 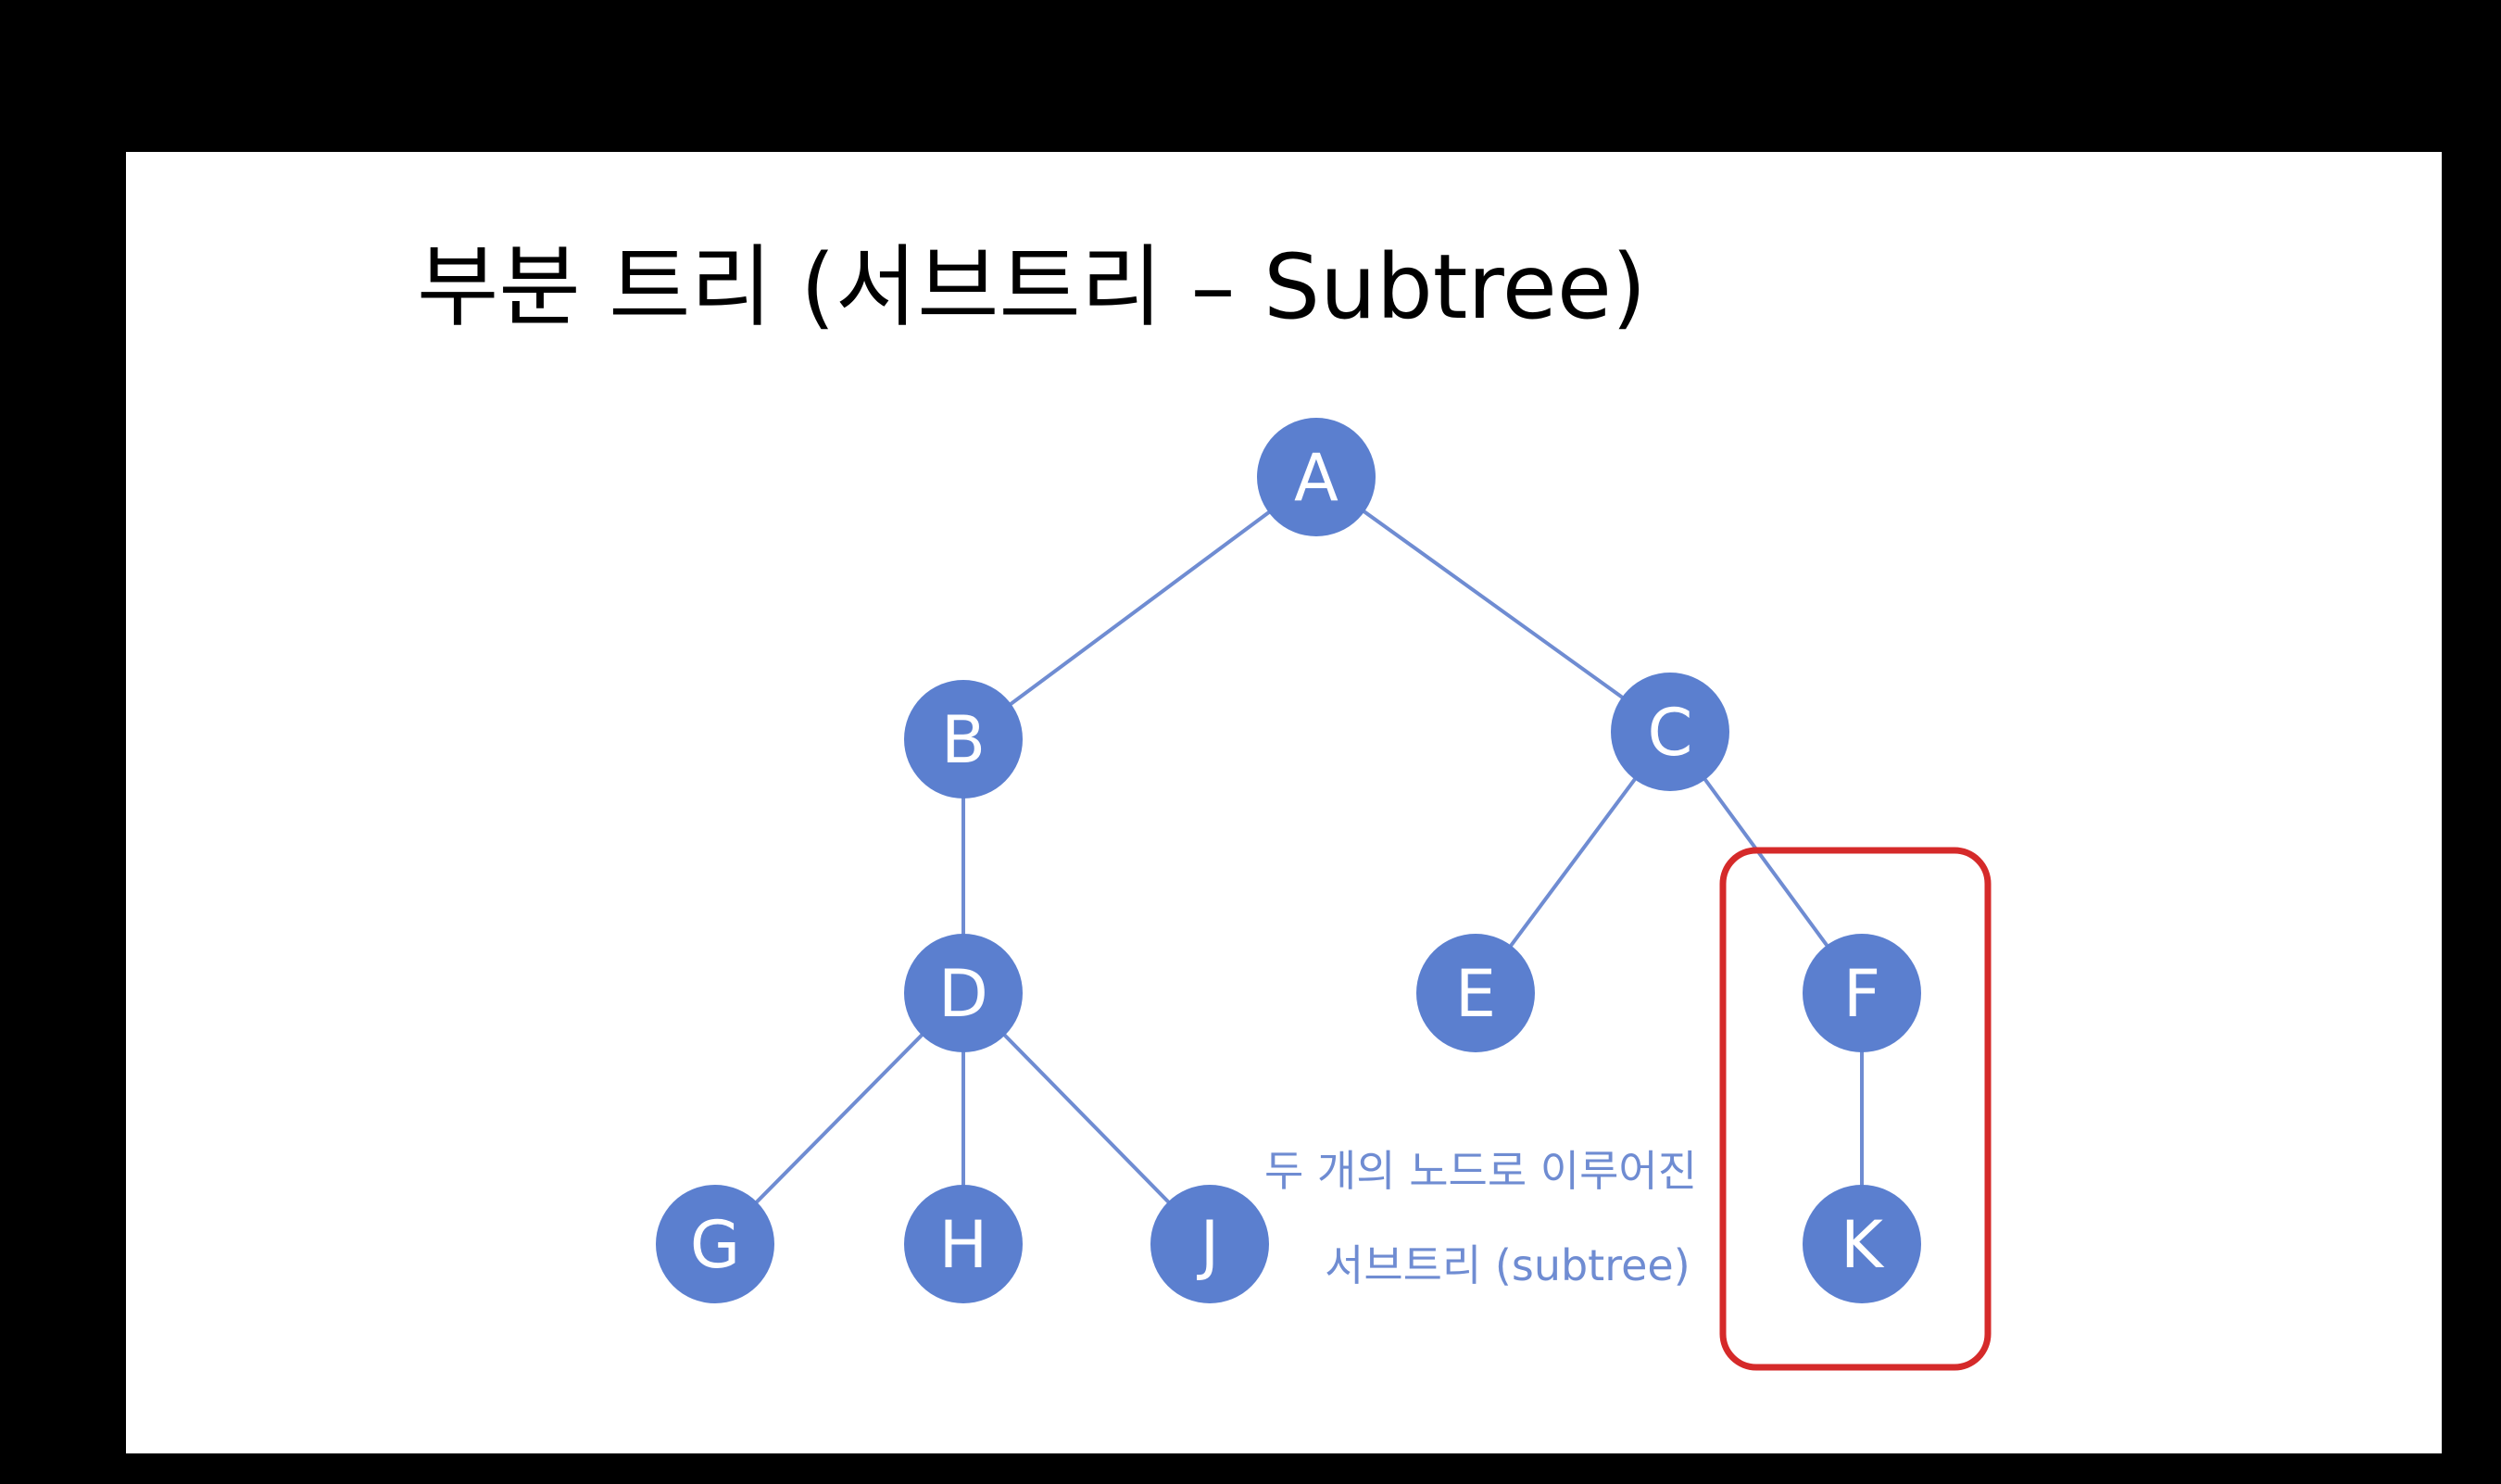 I want to click on node-label-E: E, so click(x=1475, y=994).